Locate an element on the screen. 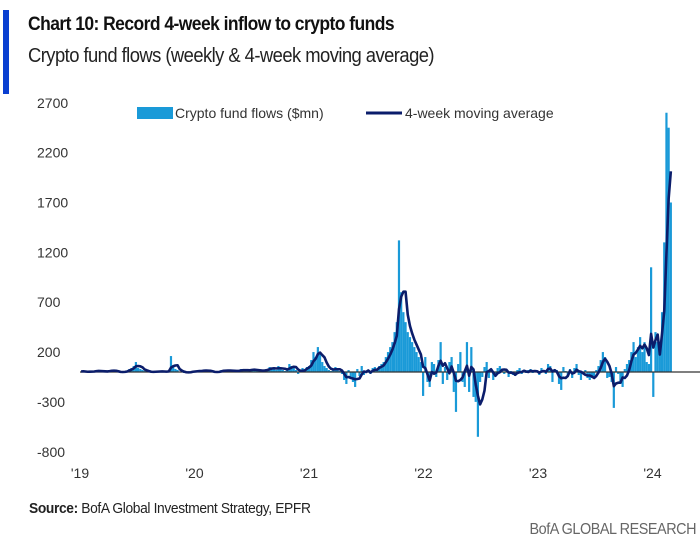  source-text: BofA Global Investment Strategy, EPFR is located at coordinates (194, 508).